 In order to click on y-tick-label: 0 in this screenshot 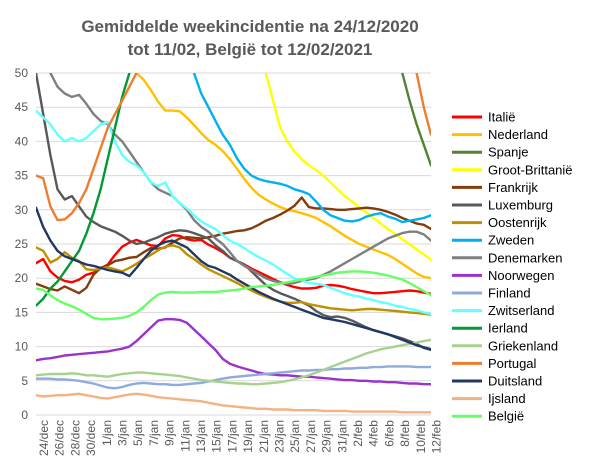, I will do `click(24, 415)`.